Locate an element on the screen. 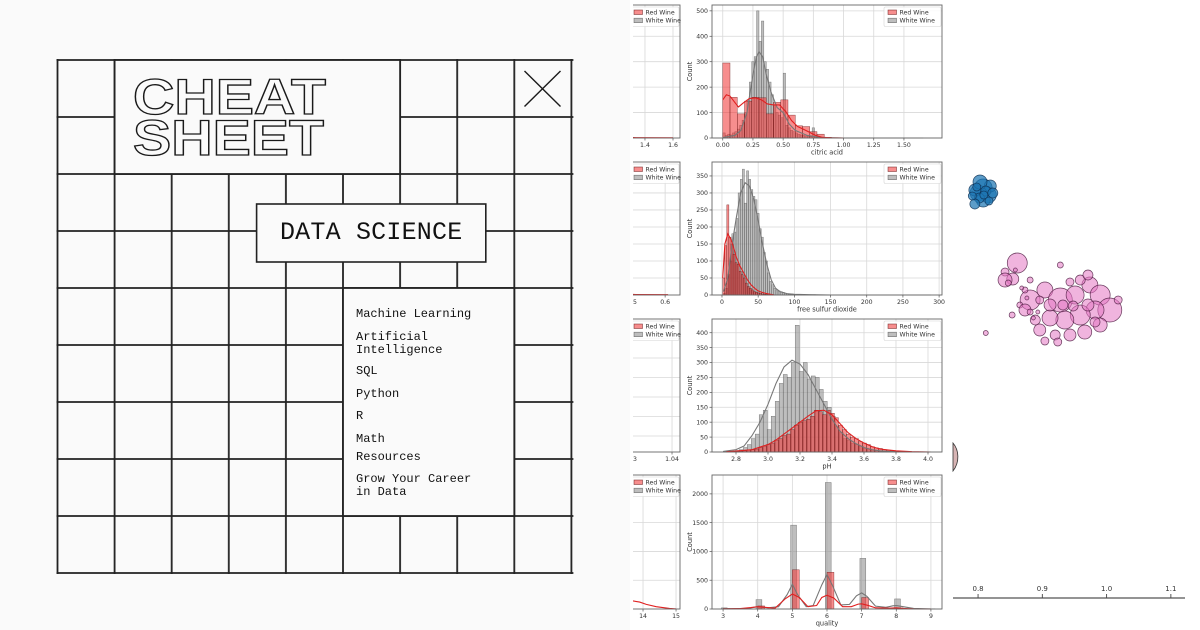  menu-item-machine-learning: Machine Learning is located at coordinates (414, 314).